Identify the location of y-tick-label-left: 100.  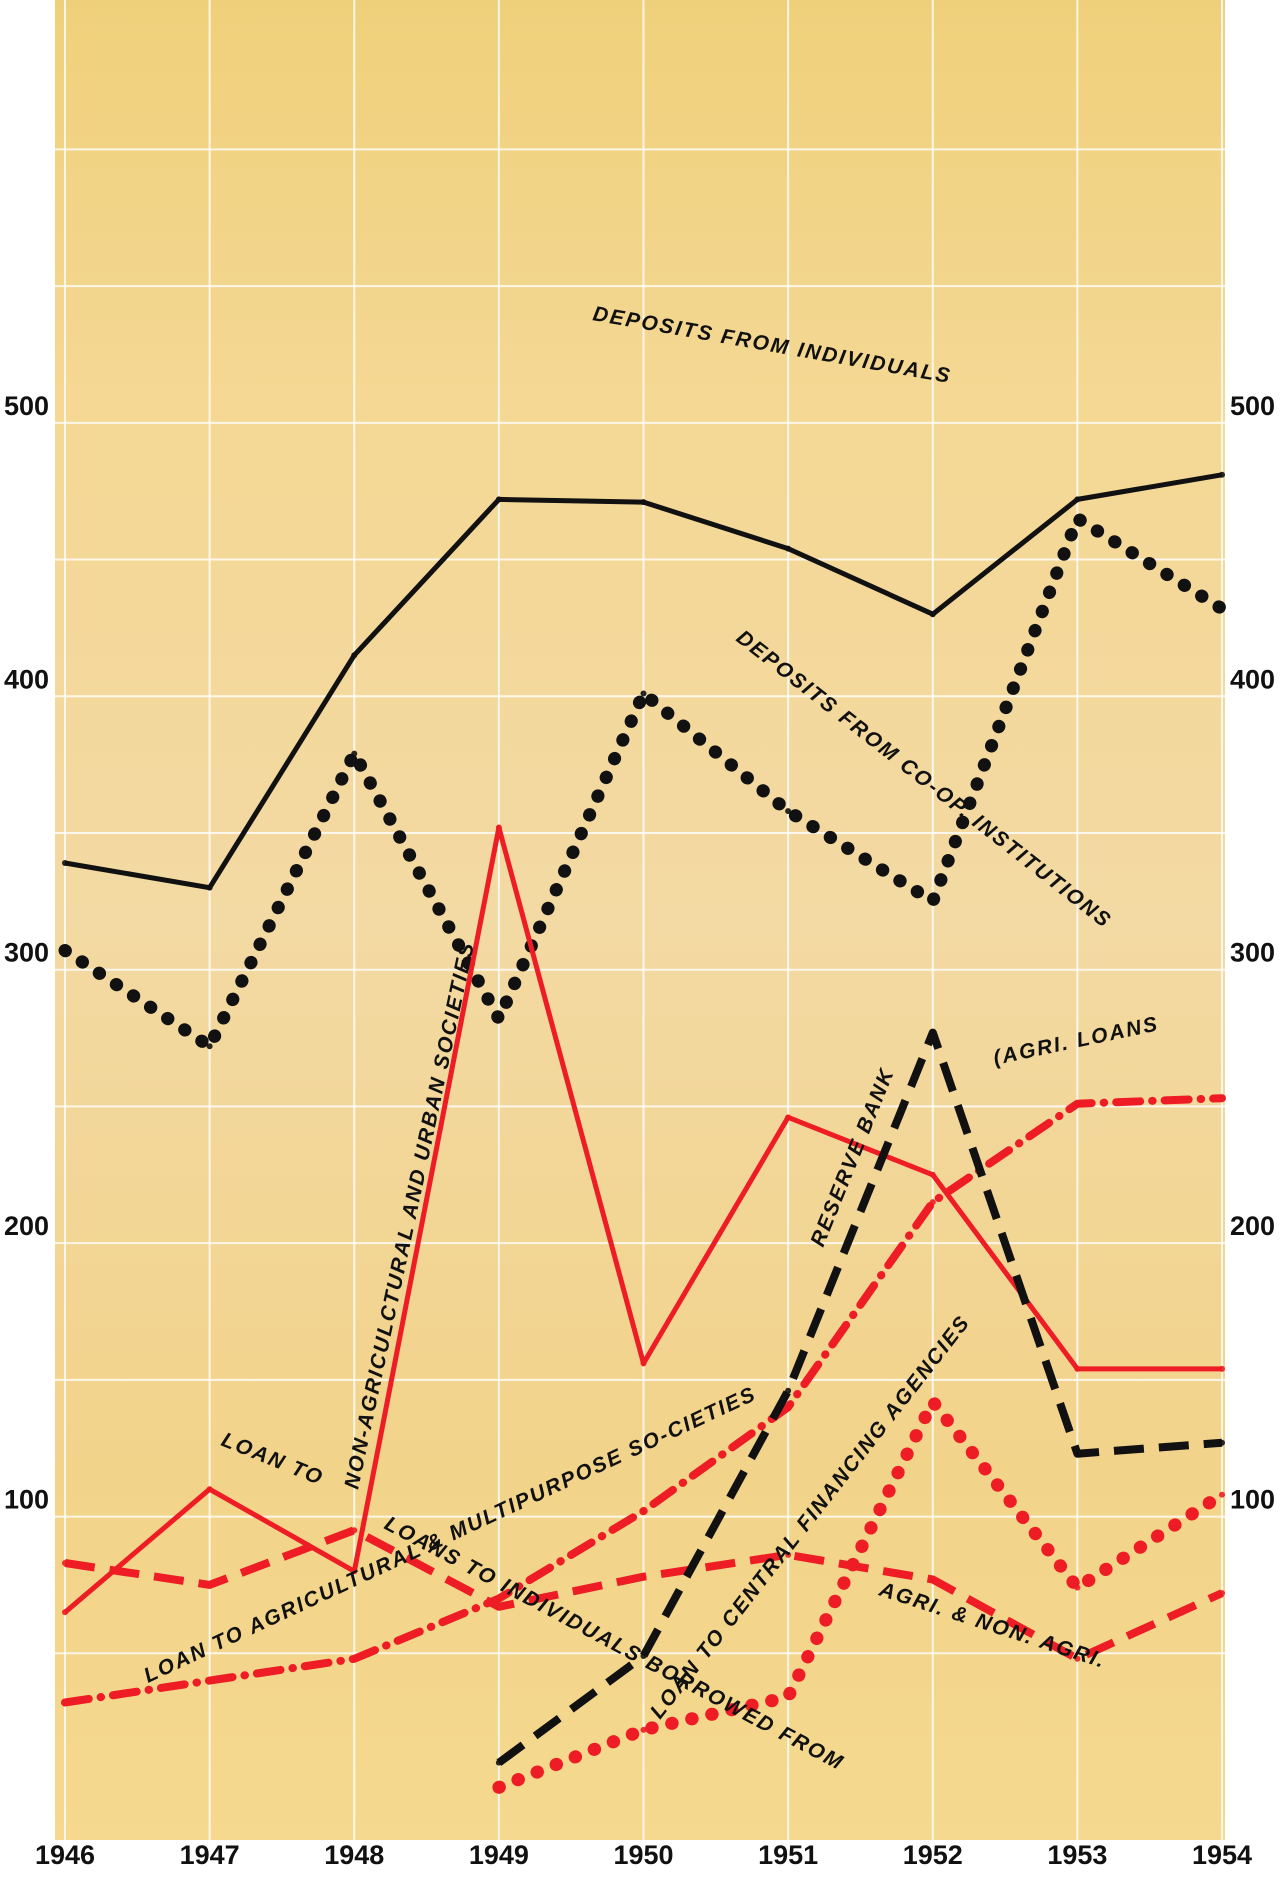
(26, 1500).